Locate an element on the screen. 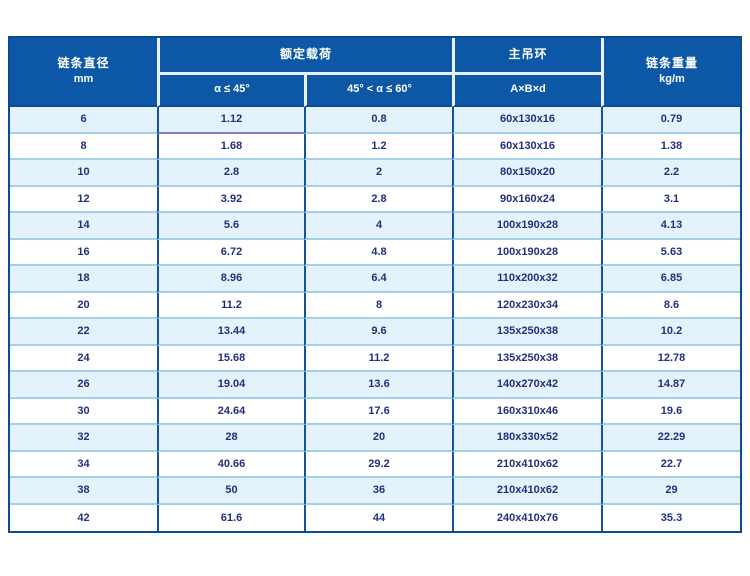 The image size is (750, 576). table-cell: 140x270x42 is located at coordinates (526, 385).